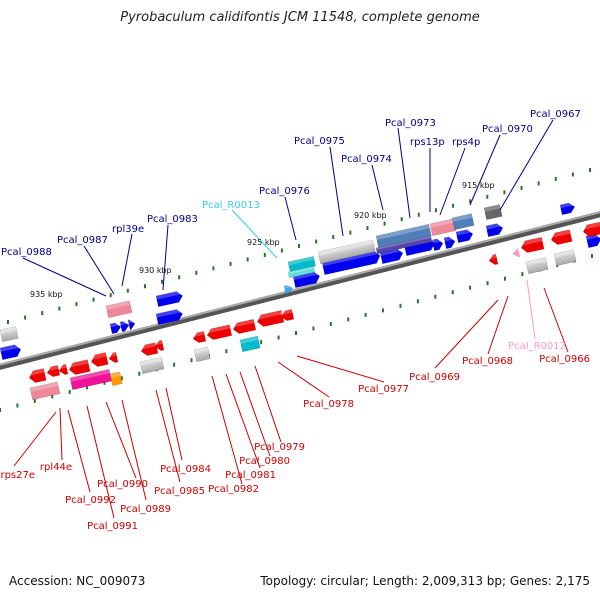 The image size is (600, 600). What do you see at coordinates (179, 491) in the screenshot?
I see `gene-label: Pcal_0985` at bounding box center [179, 491].